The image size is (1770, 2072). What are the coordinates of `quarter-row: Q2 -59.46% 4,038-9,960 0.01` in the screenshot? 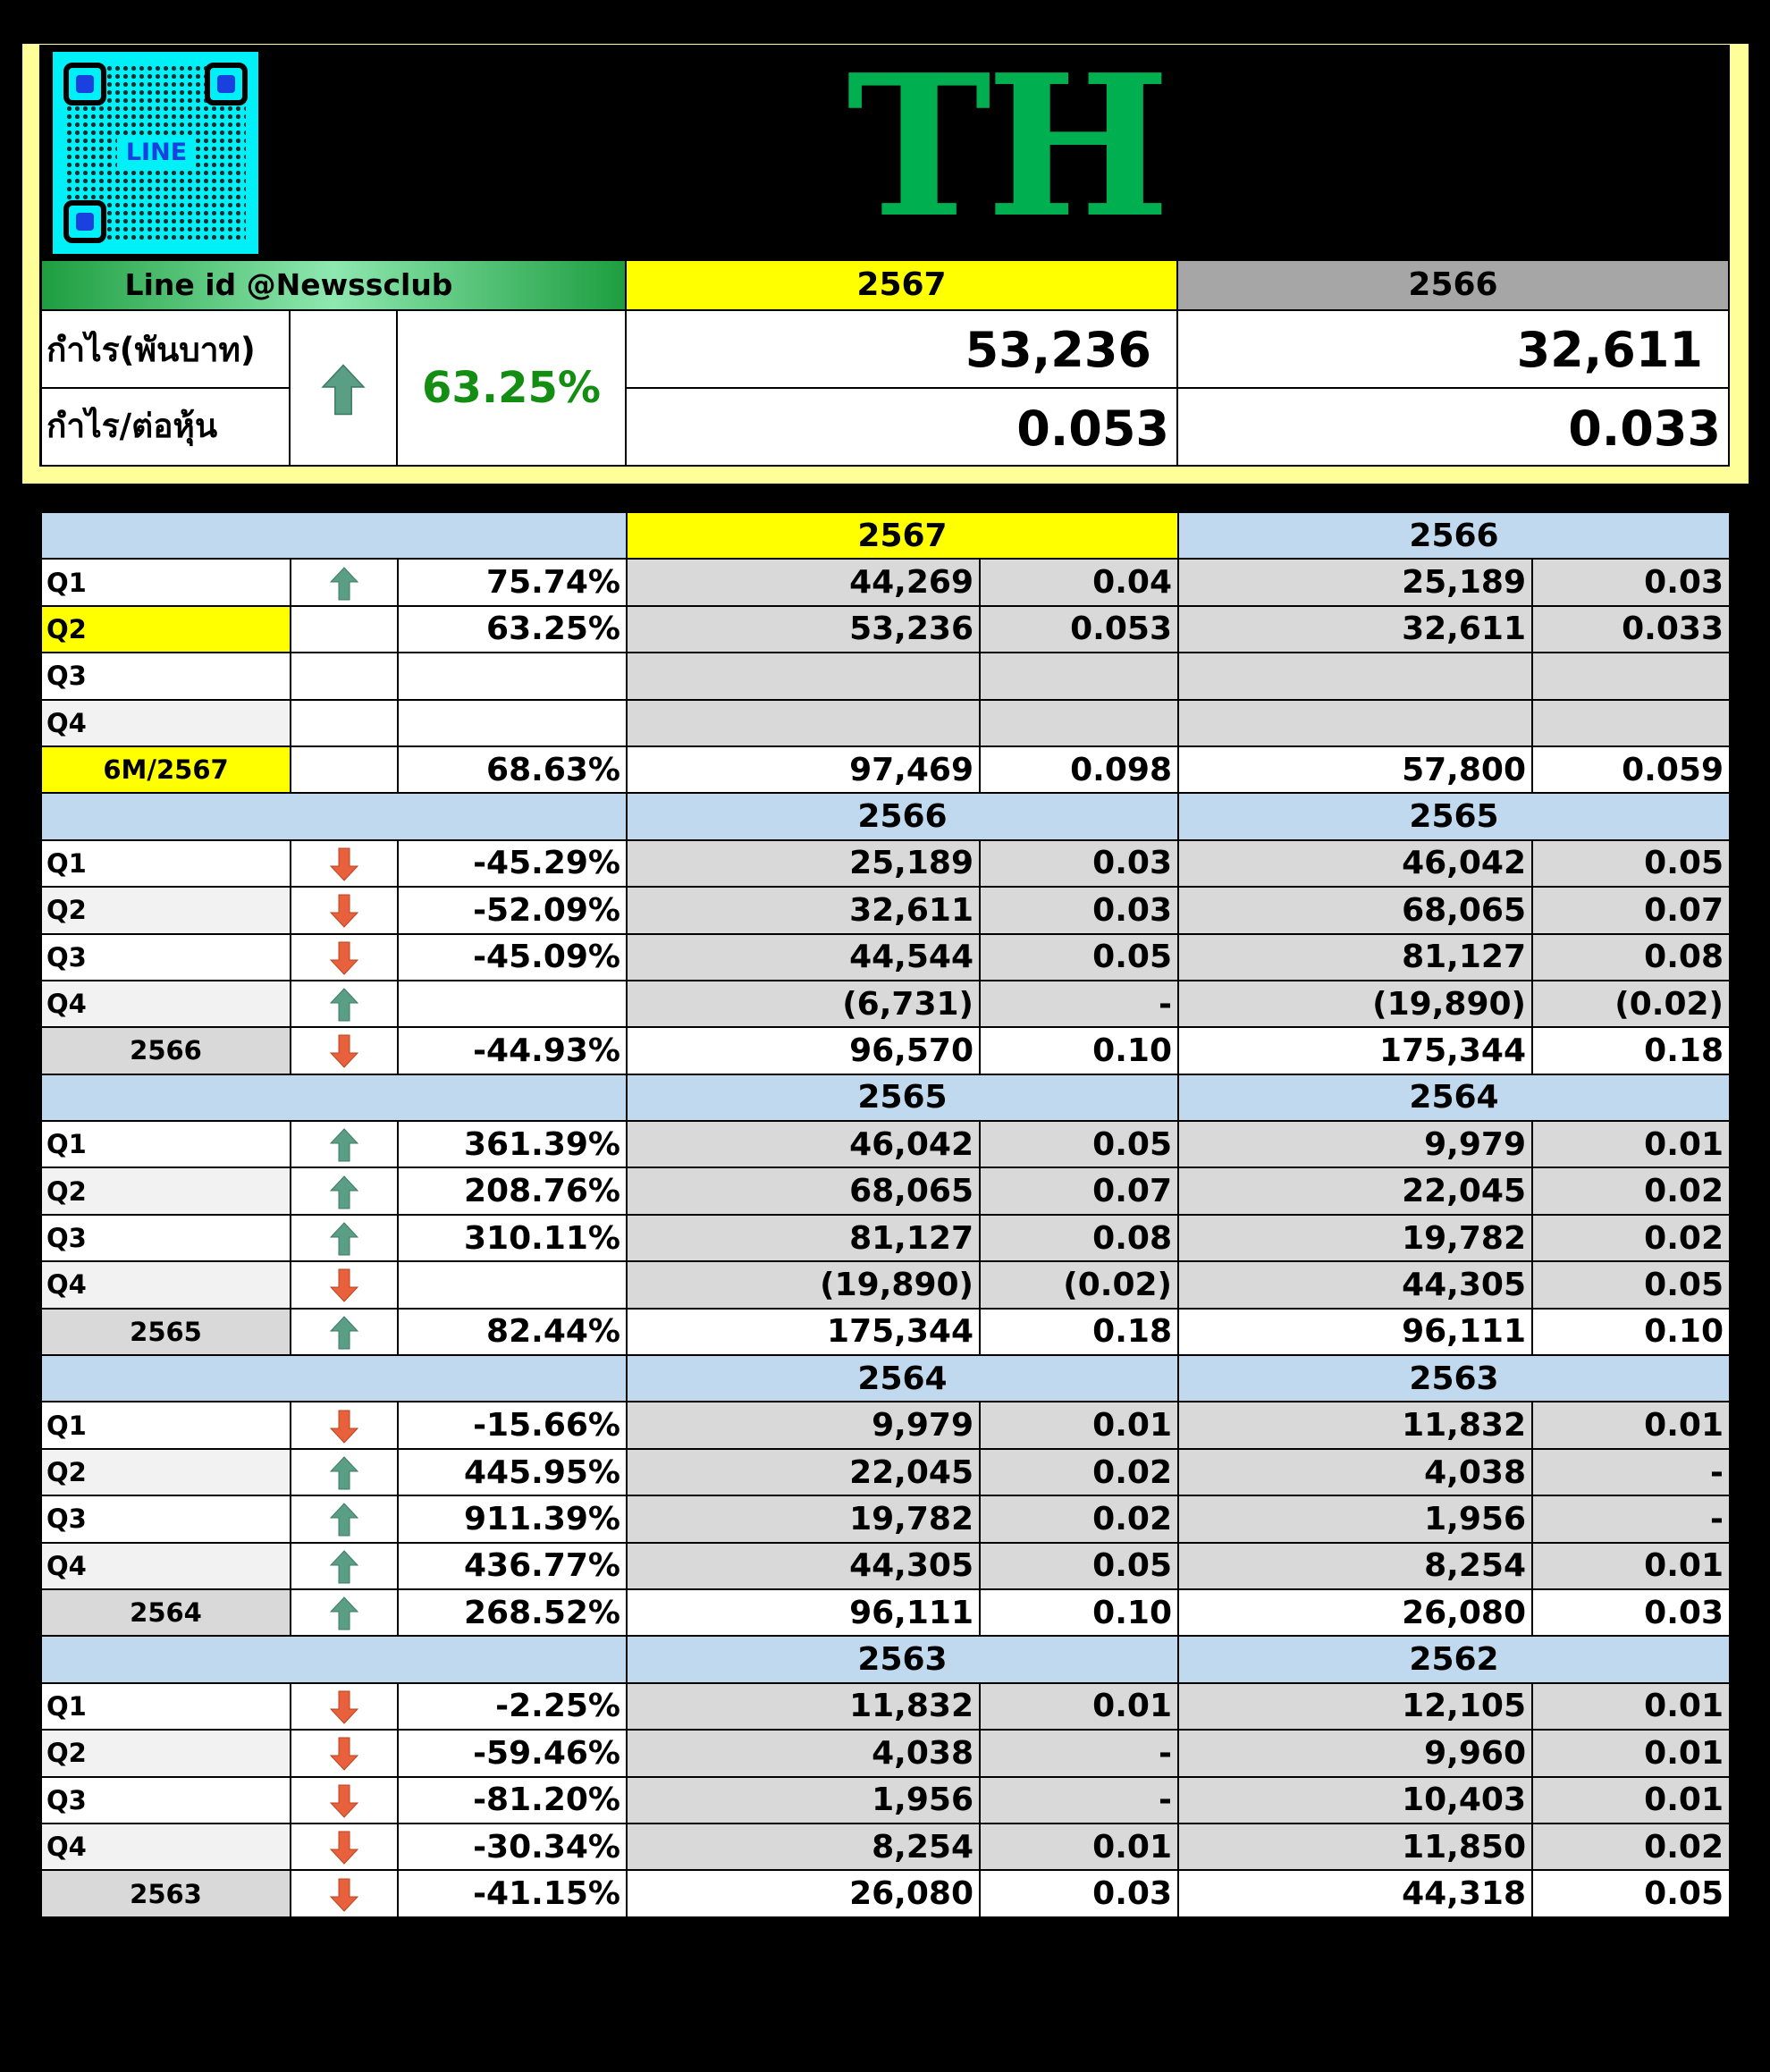 It's located at (885, 1753).